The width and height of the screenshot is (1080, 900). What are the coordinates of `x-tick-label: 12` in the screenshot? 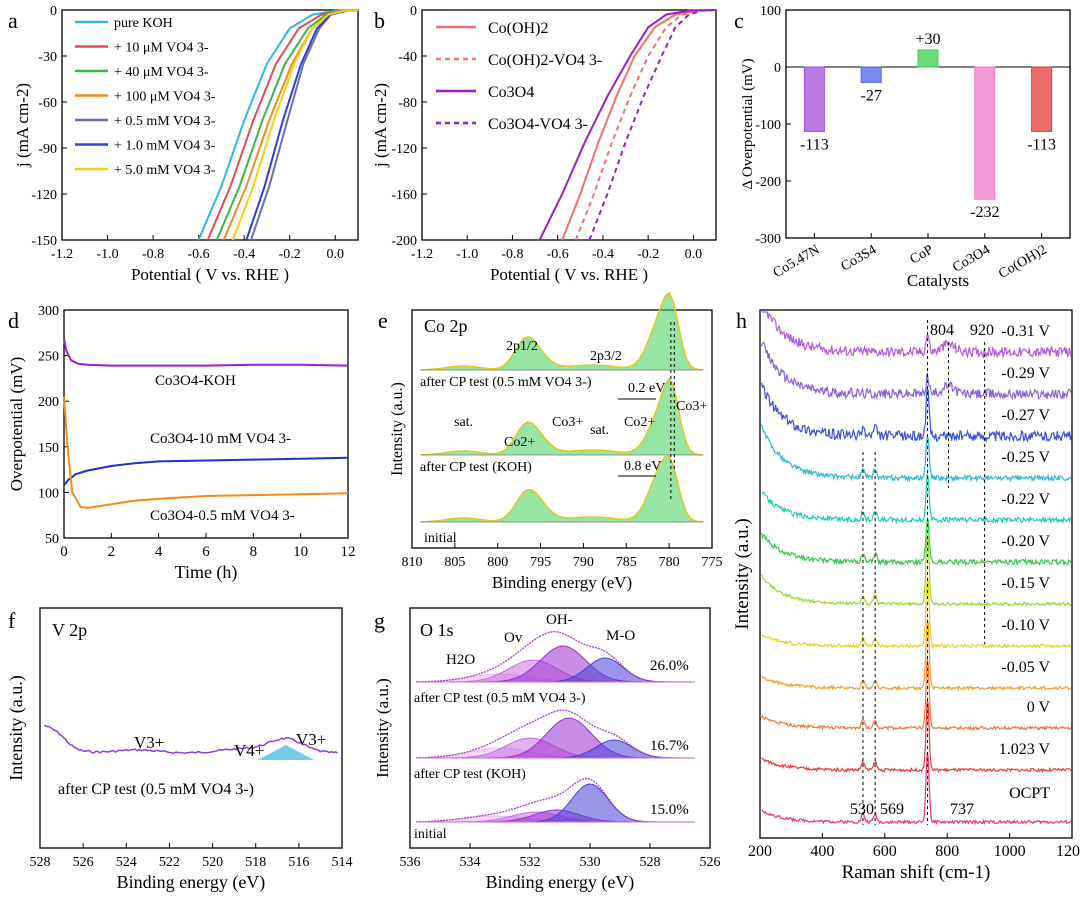 It's located at (348, 552).